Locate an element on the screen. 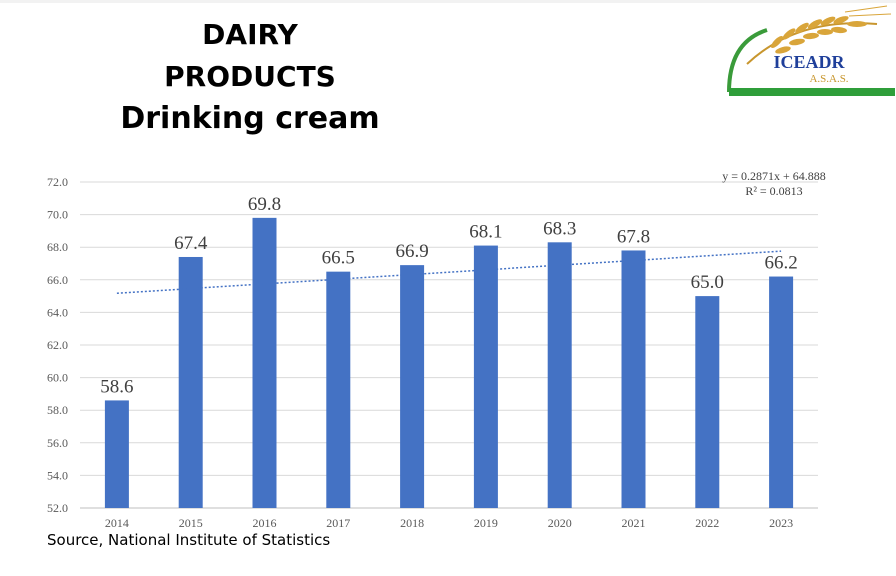  x-tick-label: 2019 is located at coordinates (486, 523).